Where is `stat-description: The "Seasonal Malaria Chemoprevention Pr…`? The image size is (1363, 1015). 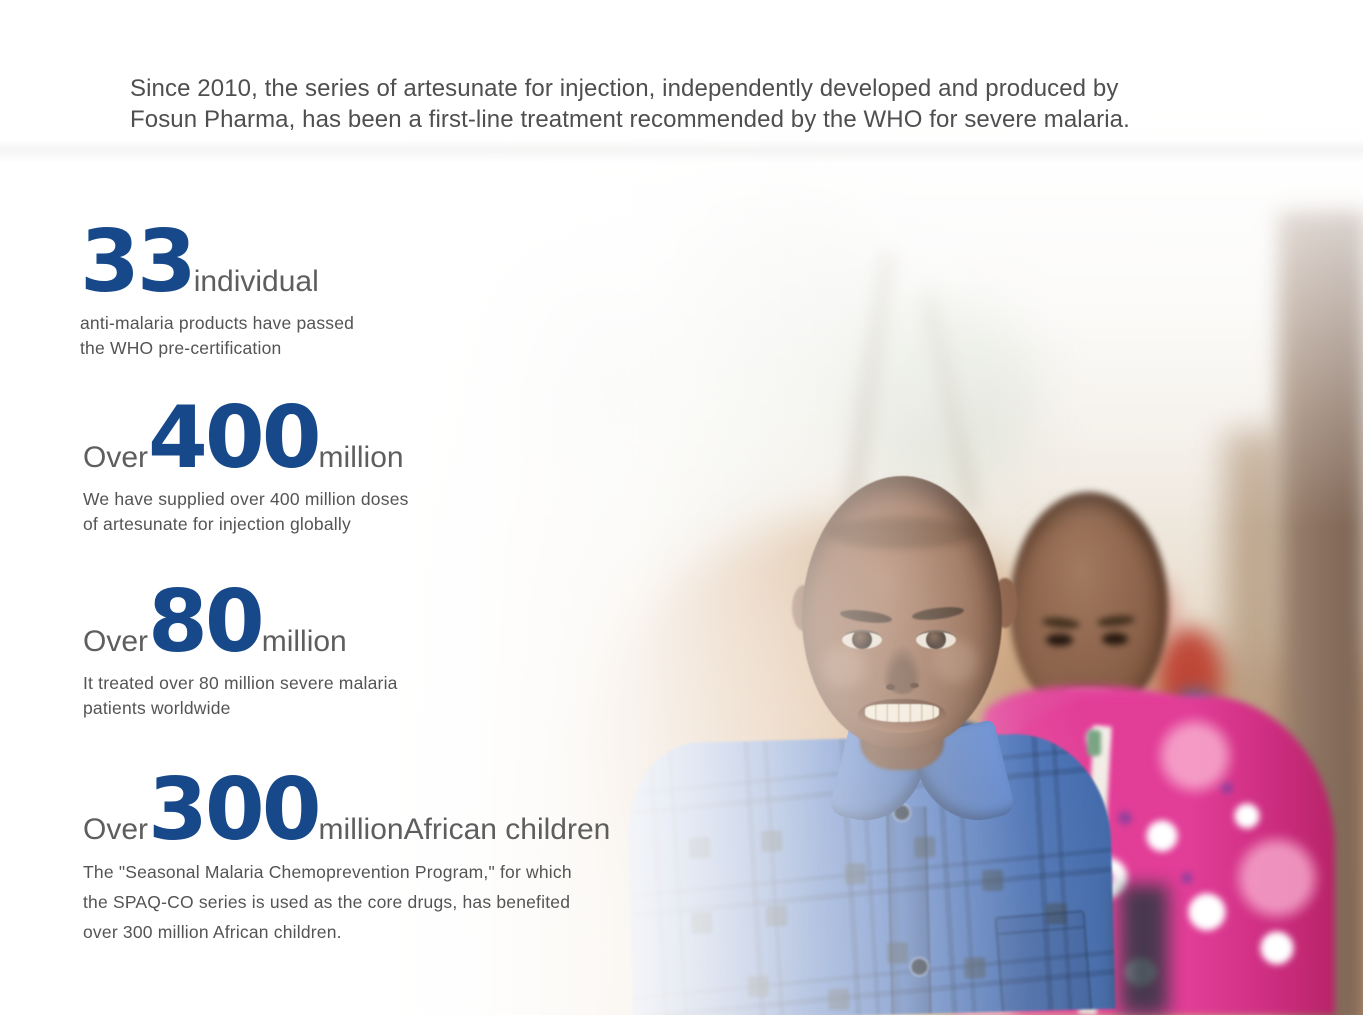 stat-description: The "Seasonal Malaria Chemoprevention Pr… is located at coordinates (327, 902).